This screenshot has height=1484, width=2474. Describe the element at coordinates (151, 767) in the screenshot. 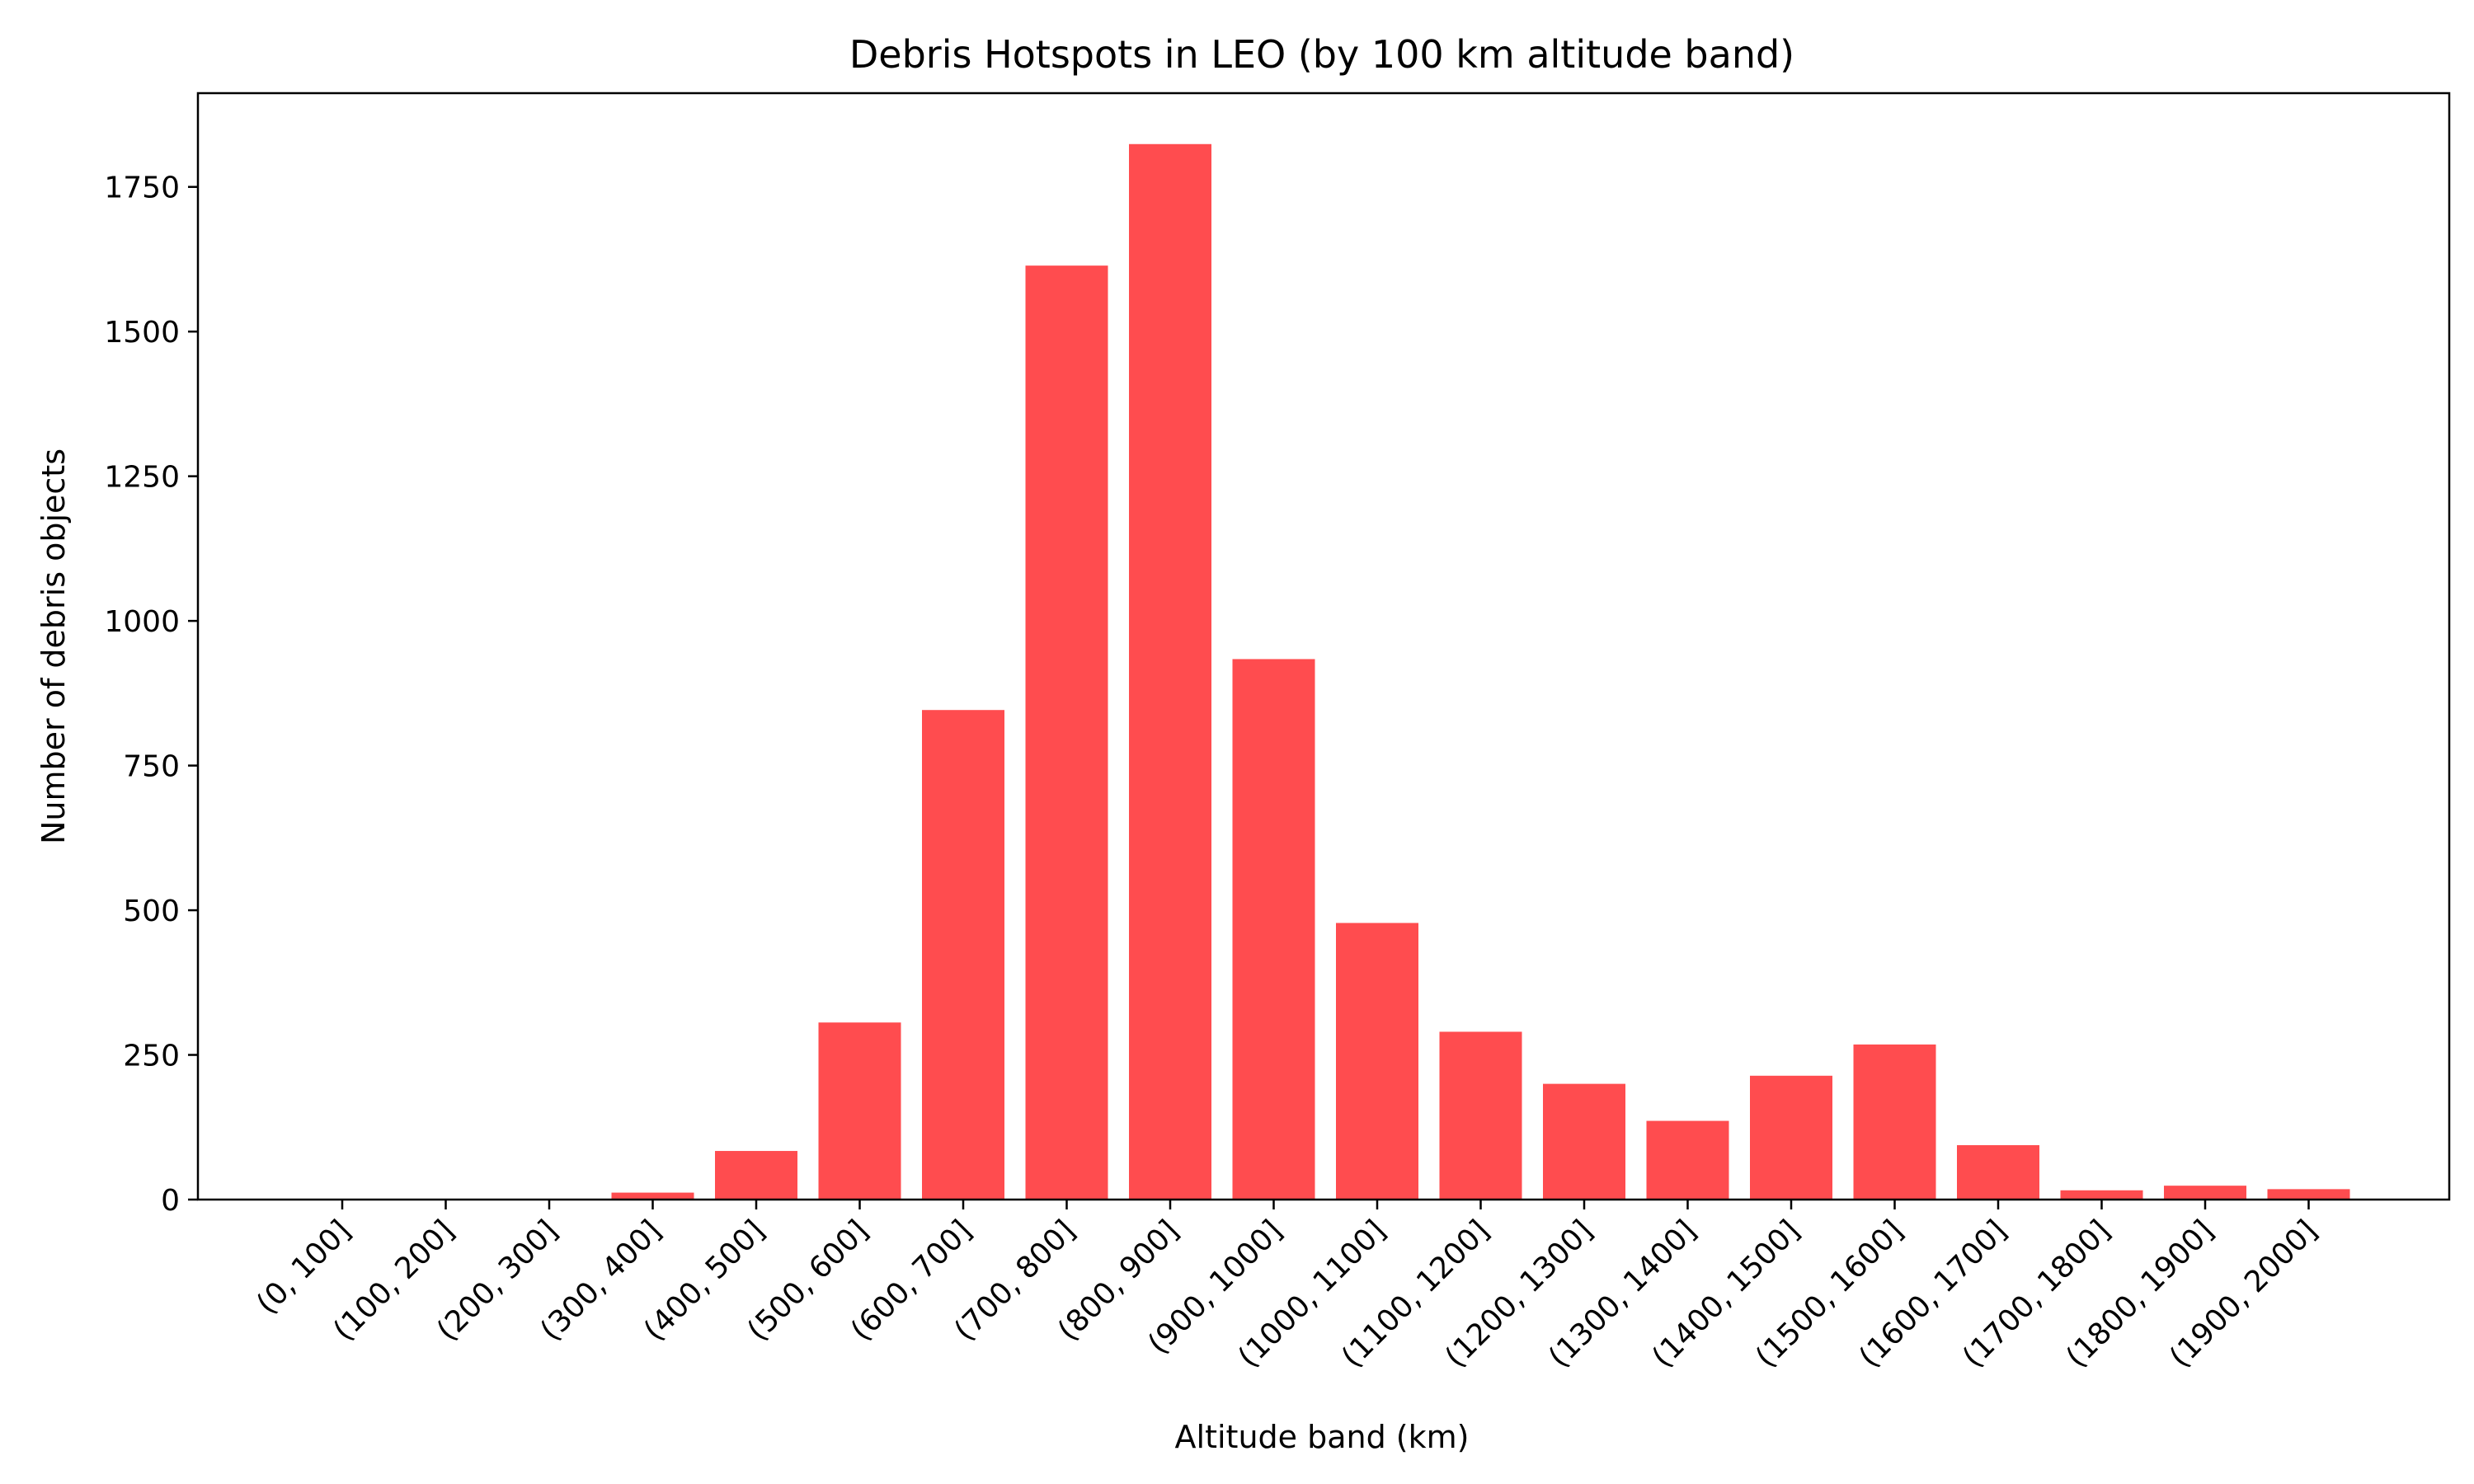

I see `y-tick-label: 750` at that location.